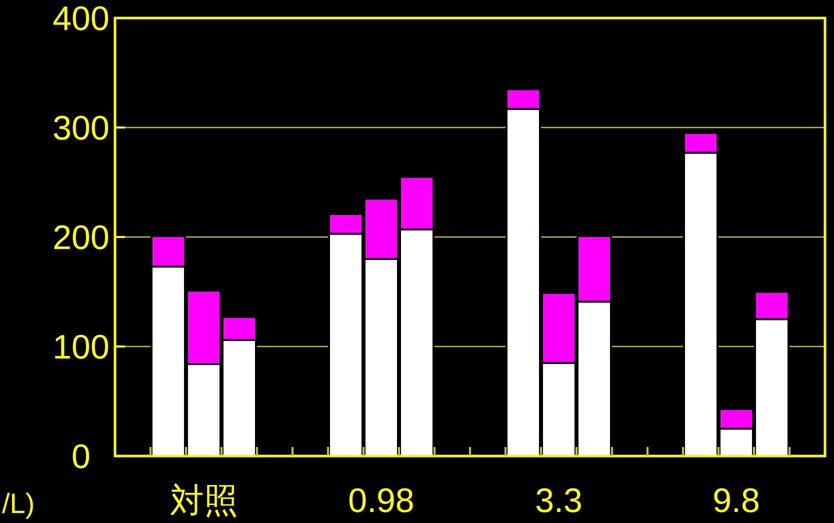  What do you see at coordinates (81, 19) in the screenshot?
I see `y-tick-label: 400` at bounding box center [81, 19].